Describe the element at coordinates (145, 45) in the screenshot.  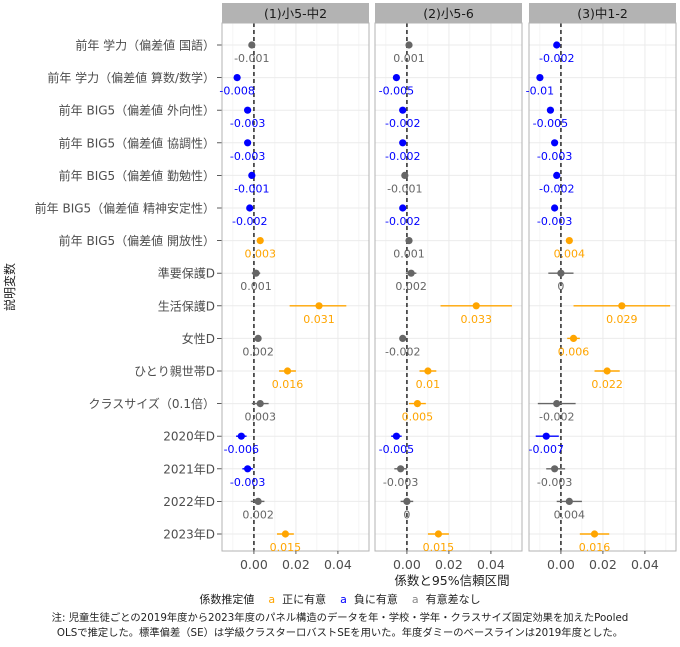
I see `y-axis-label: 前年 学力（偏差値 国語）` at that location.